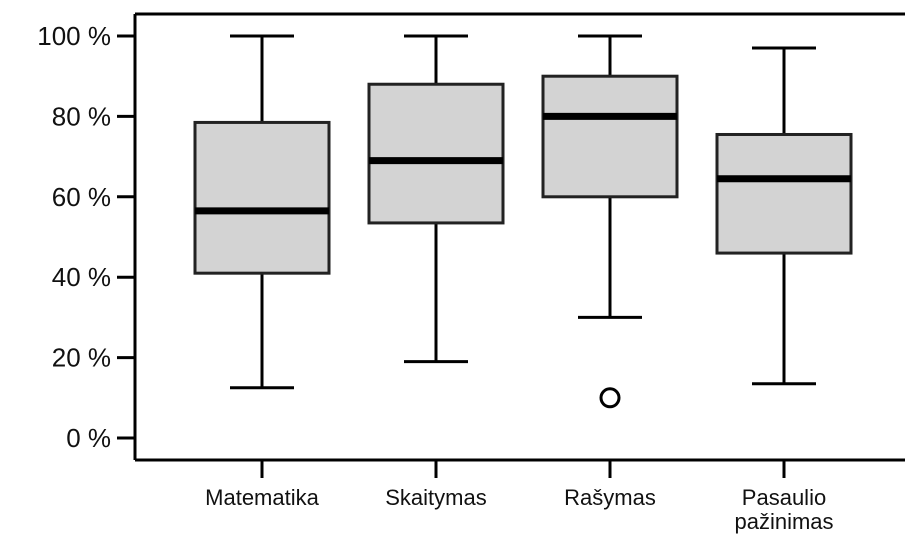 This screenshot has width=905, height=534. Describe the element at coordinates (435, 497) in the screenshot. I see `x-tick-label: Skaitymas` at that location.